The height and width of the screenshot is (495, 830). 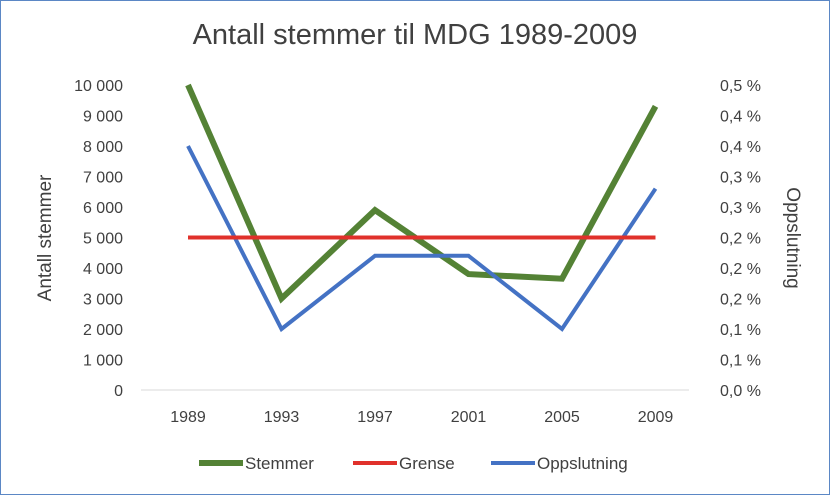 I want to click on x-tick-label: 2005, so click(x=562, y=417).